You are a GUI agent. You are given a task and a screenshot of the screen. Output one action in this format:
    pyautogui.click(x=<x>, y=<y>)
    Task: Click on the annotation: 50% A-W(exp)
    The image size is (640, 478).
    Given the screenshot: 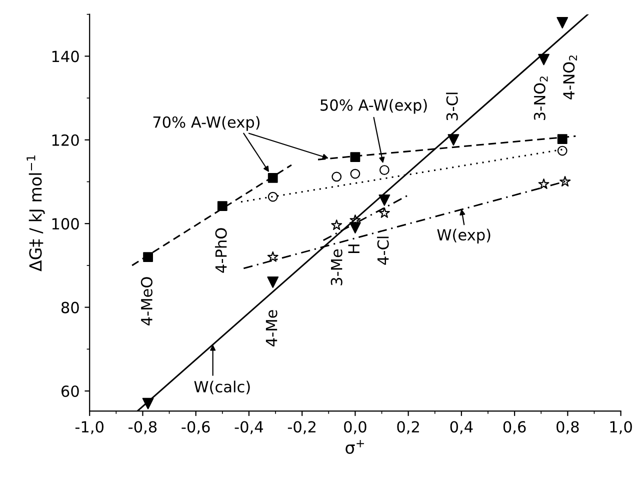 What is the action you would take?
    pyautogui.click(x=373, y=106)
    